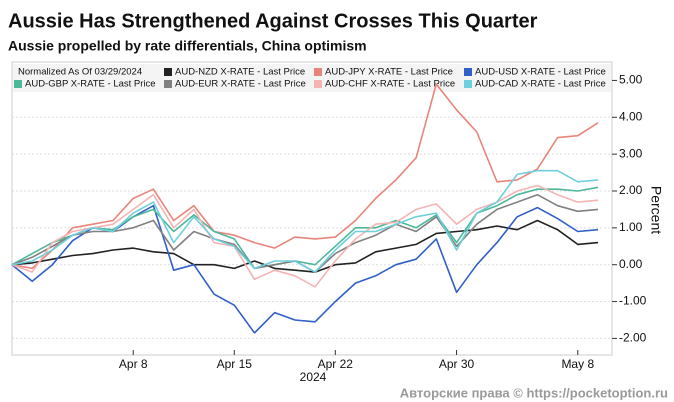 The height and width of the screenshot is (402, 674). Describe the element at coordinates (240, 72) in the screenshot. I see `legend-label: AUD-NZD X-RATE - Last Price` at that location.